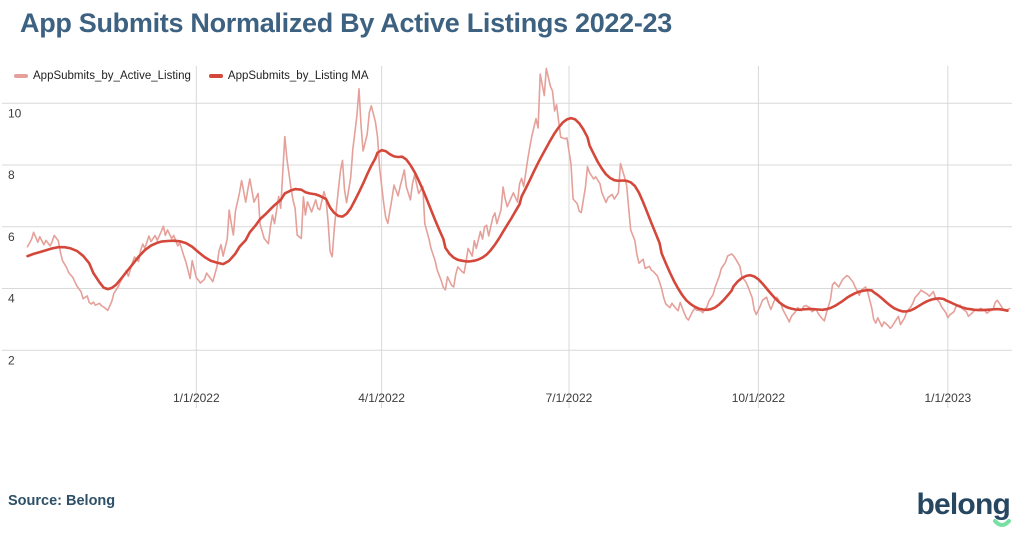 The width and height of the screenshot is (1024, 544). I want to click on belong-logo: belong, so click(964, 507).